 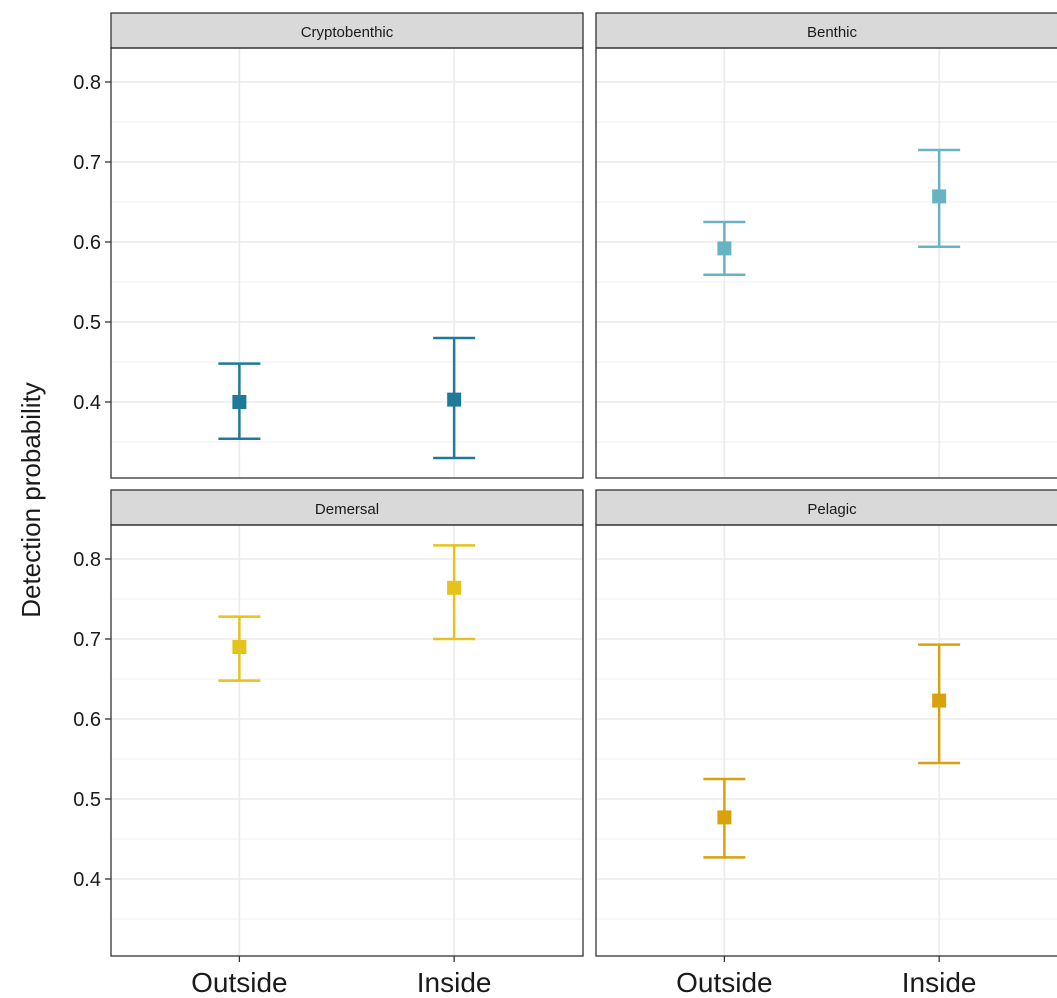 I want to click on facet-title: Benthic, so click(x=832, y=32).